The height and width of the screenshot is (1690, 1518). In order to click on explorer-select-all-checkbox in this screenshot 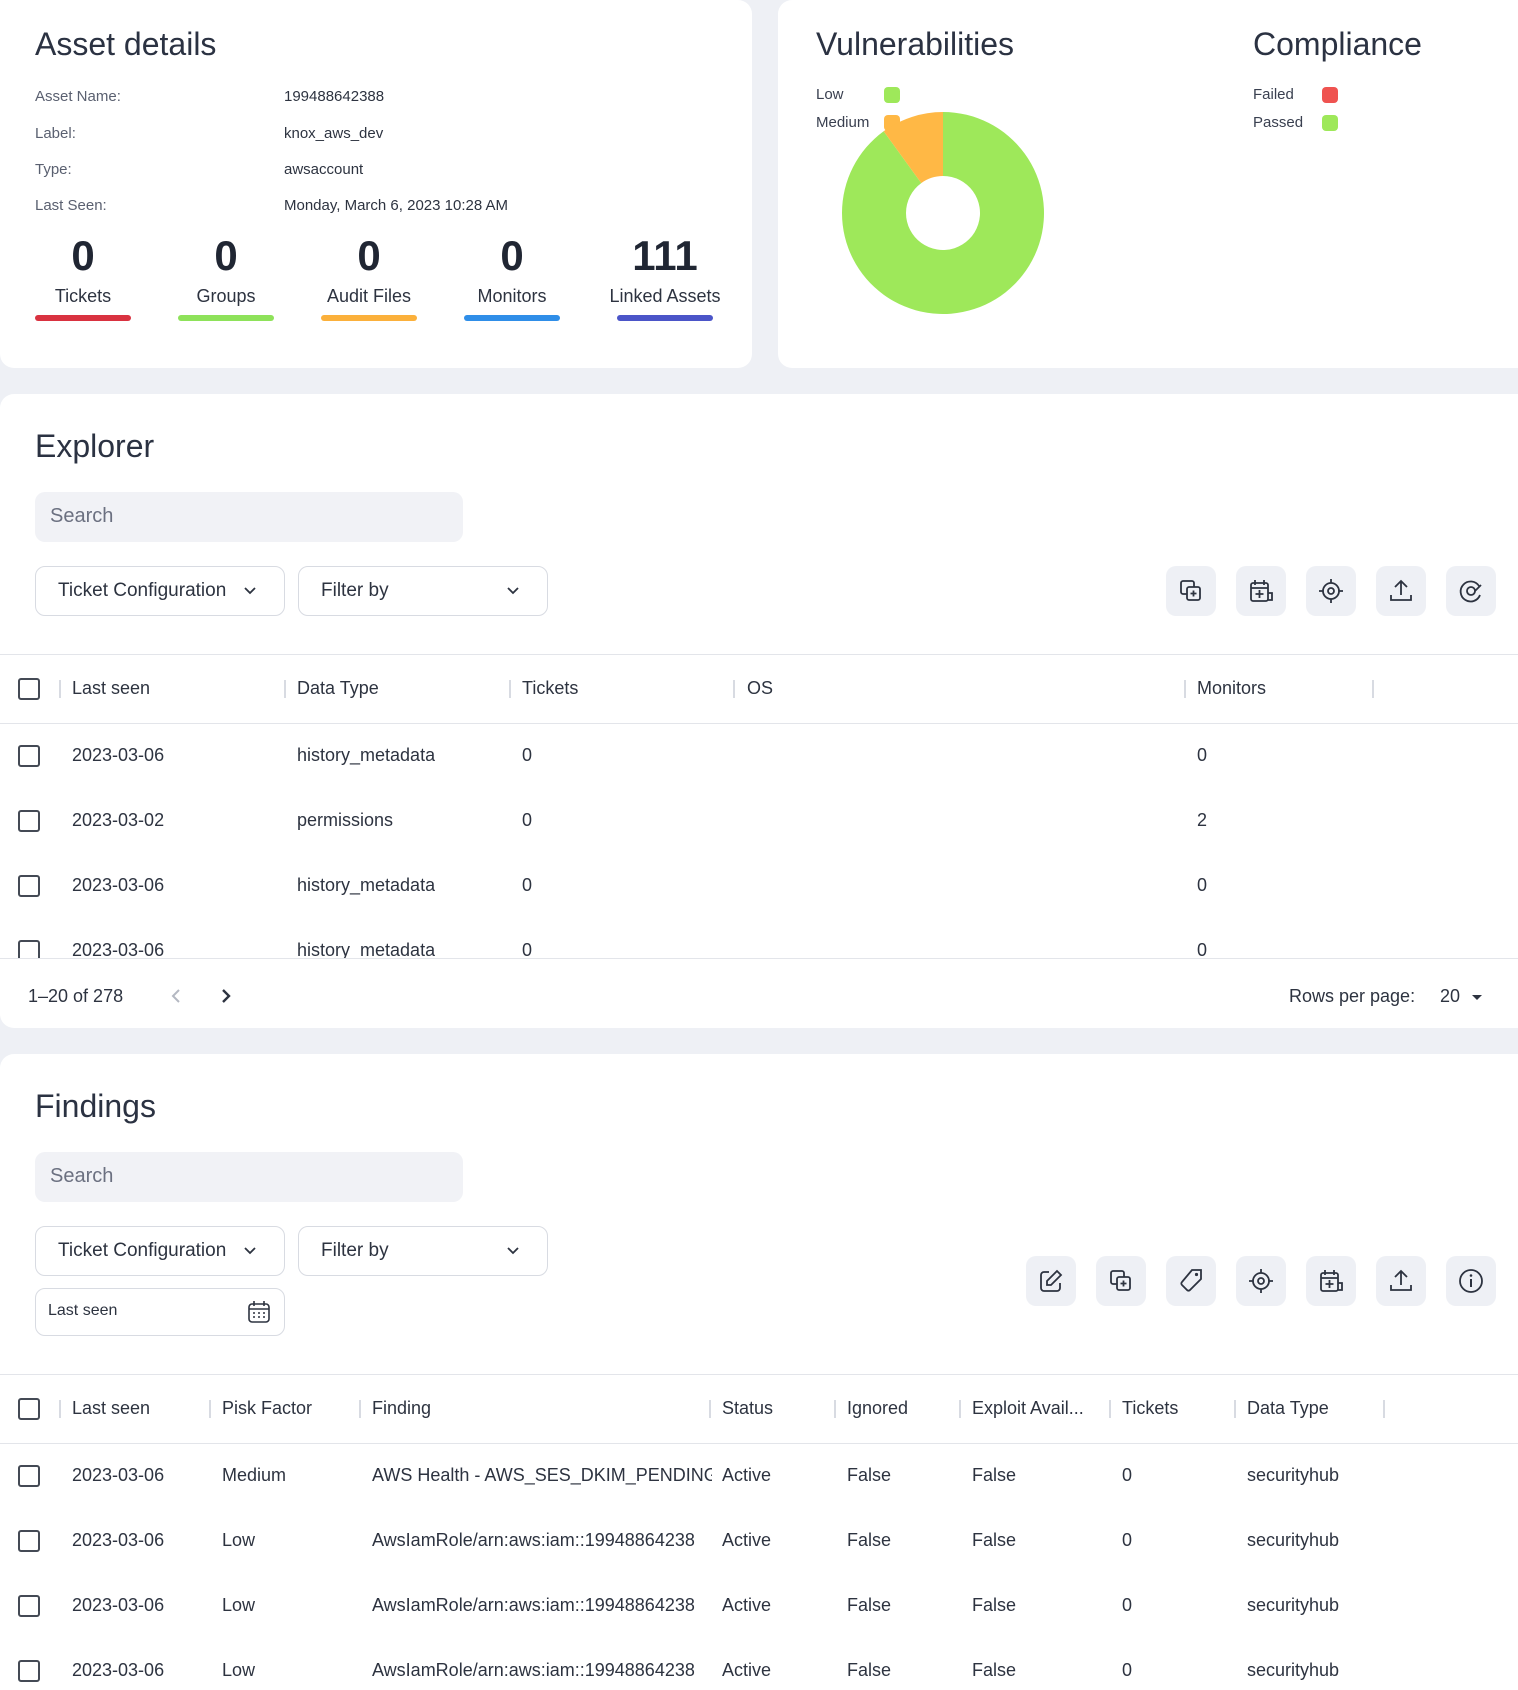, I will do `click(29, 689)`.